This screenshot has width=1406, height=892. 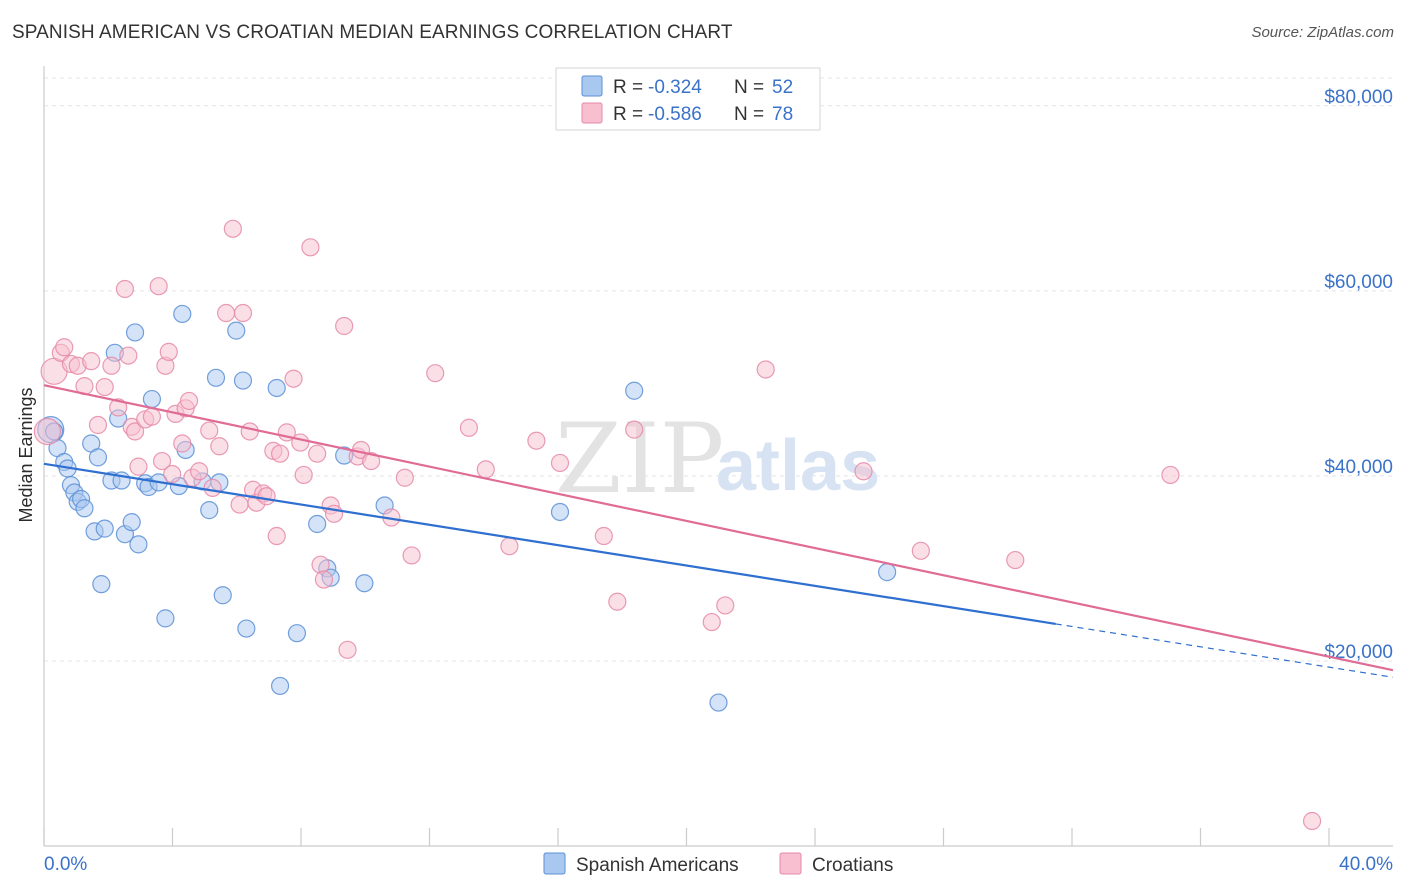 What do you see at coordinates (852, 865) in the screenshot?
I see `legend-label: Croatians` at bounding box center [852, 865].